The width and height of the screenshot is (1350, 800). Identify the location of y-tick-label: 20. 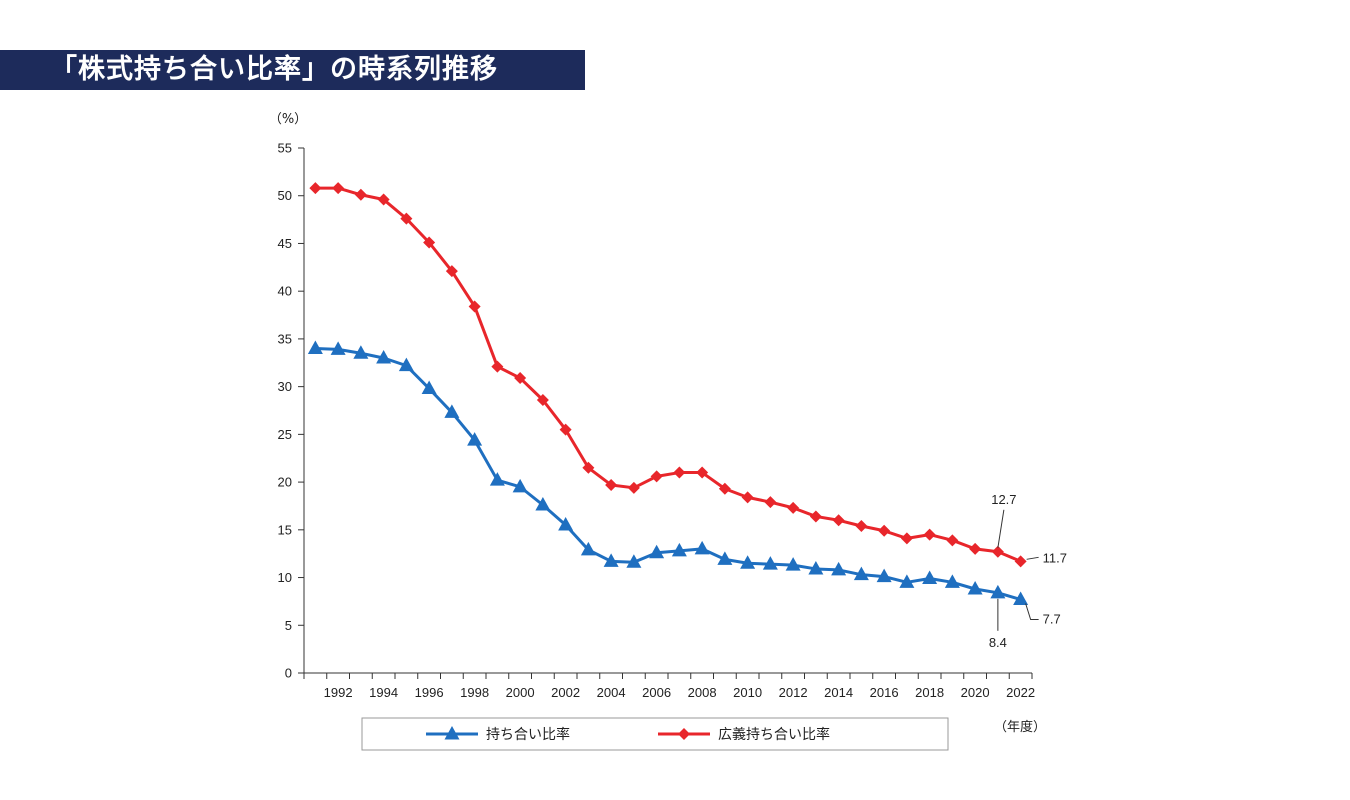
(285, 482).